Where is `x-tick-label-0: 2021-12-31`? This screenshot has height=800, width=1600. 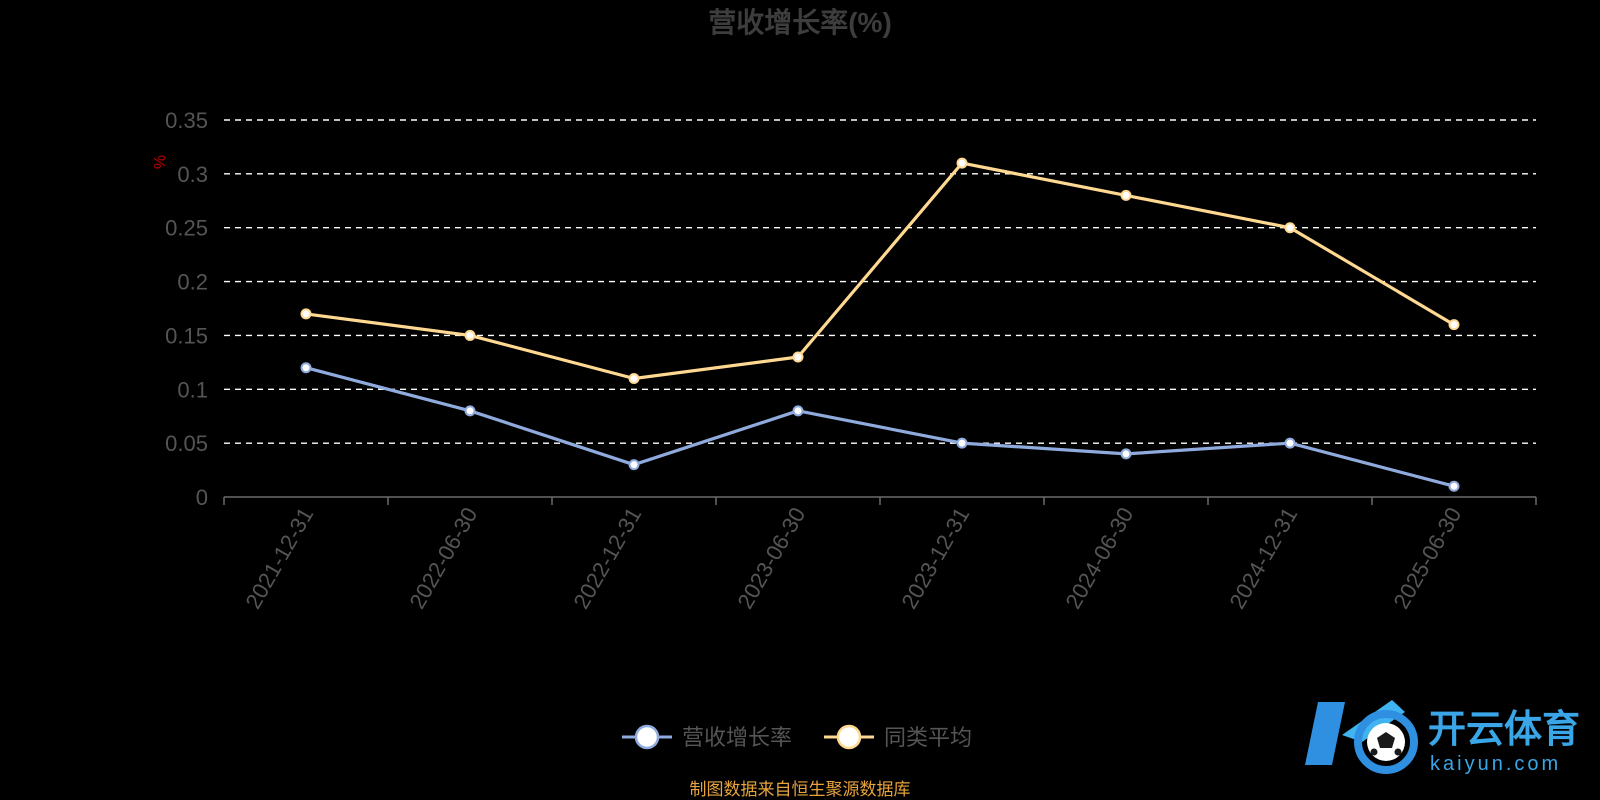
x-tick-label-0: 2021-12-31 is located at coordinates (279, 558).